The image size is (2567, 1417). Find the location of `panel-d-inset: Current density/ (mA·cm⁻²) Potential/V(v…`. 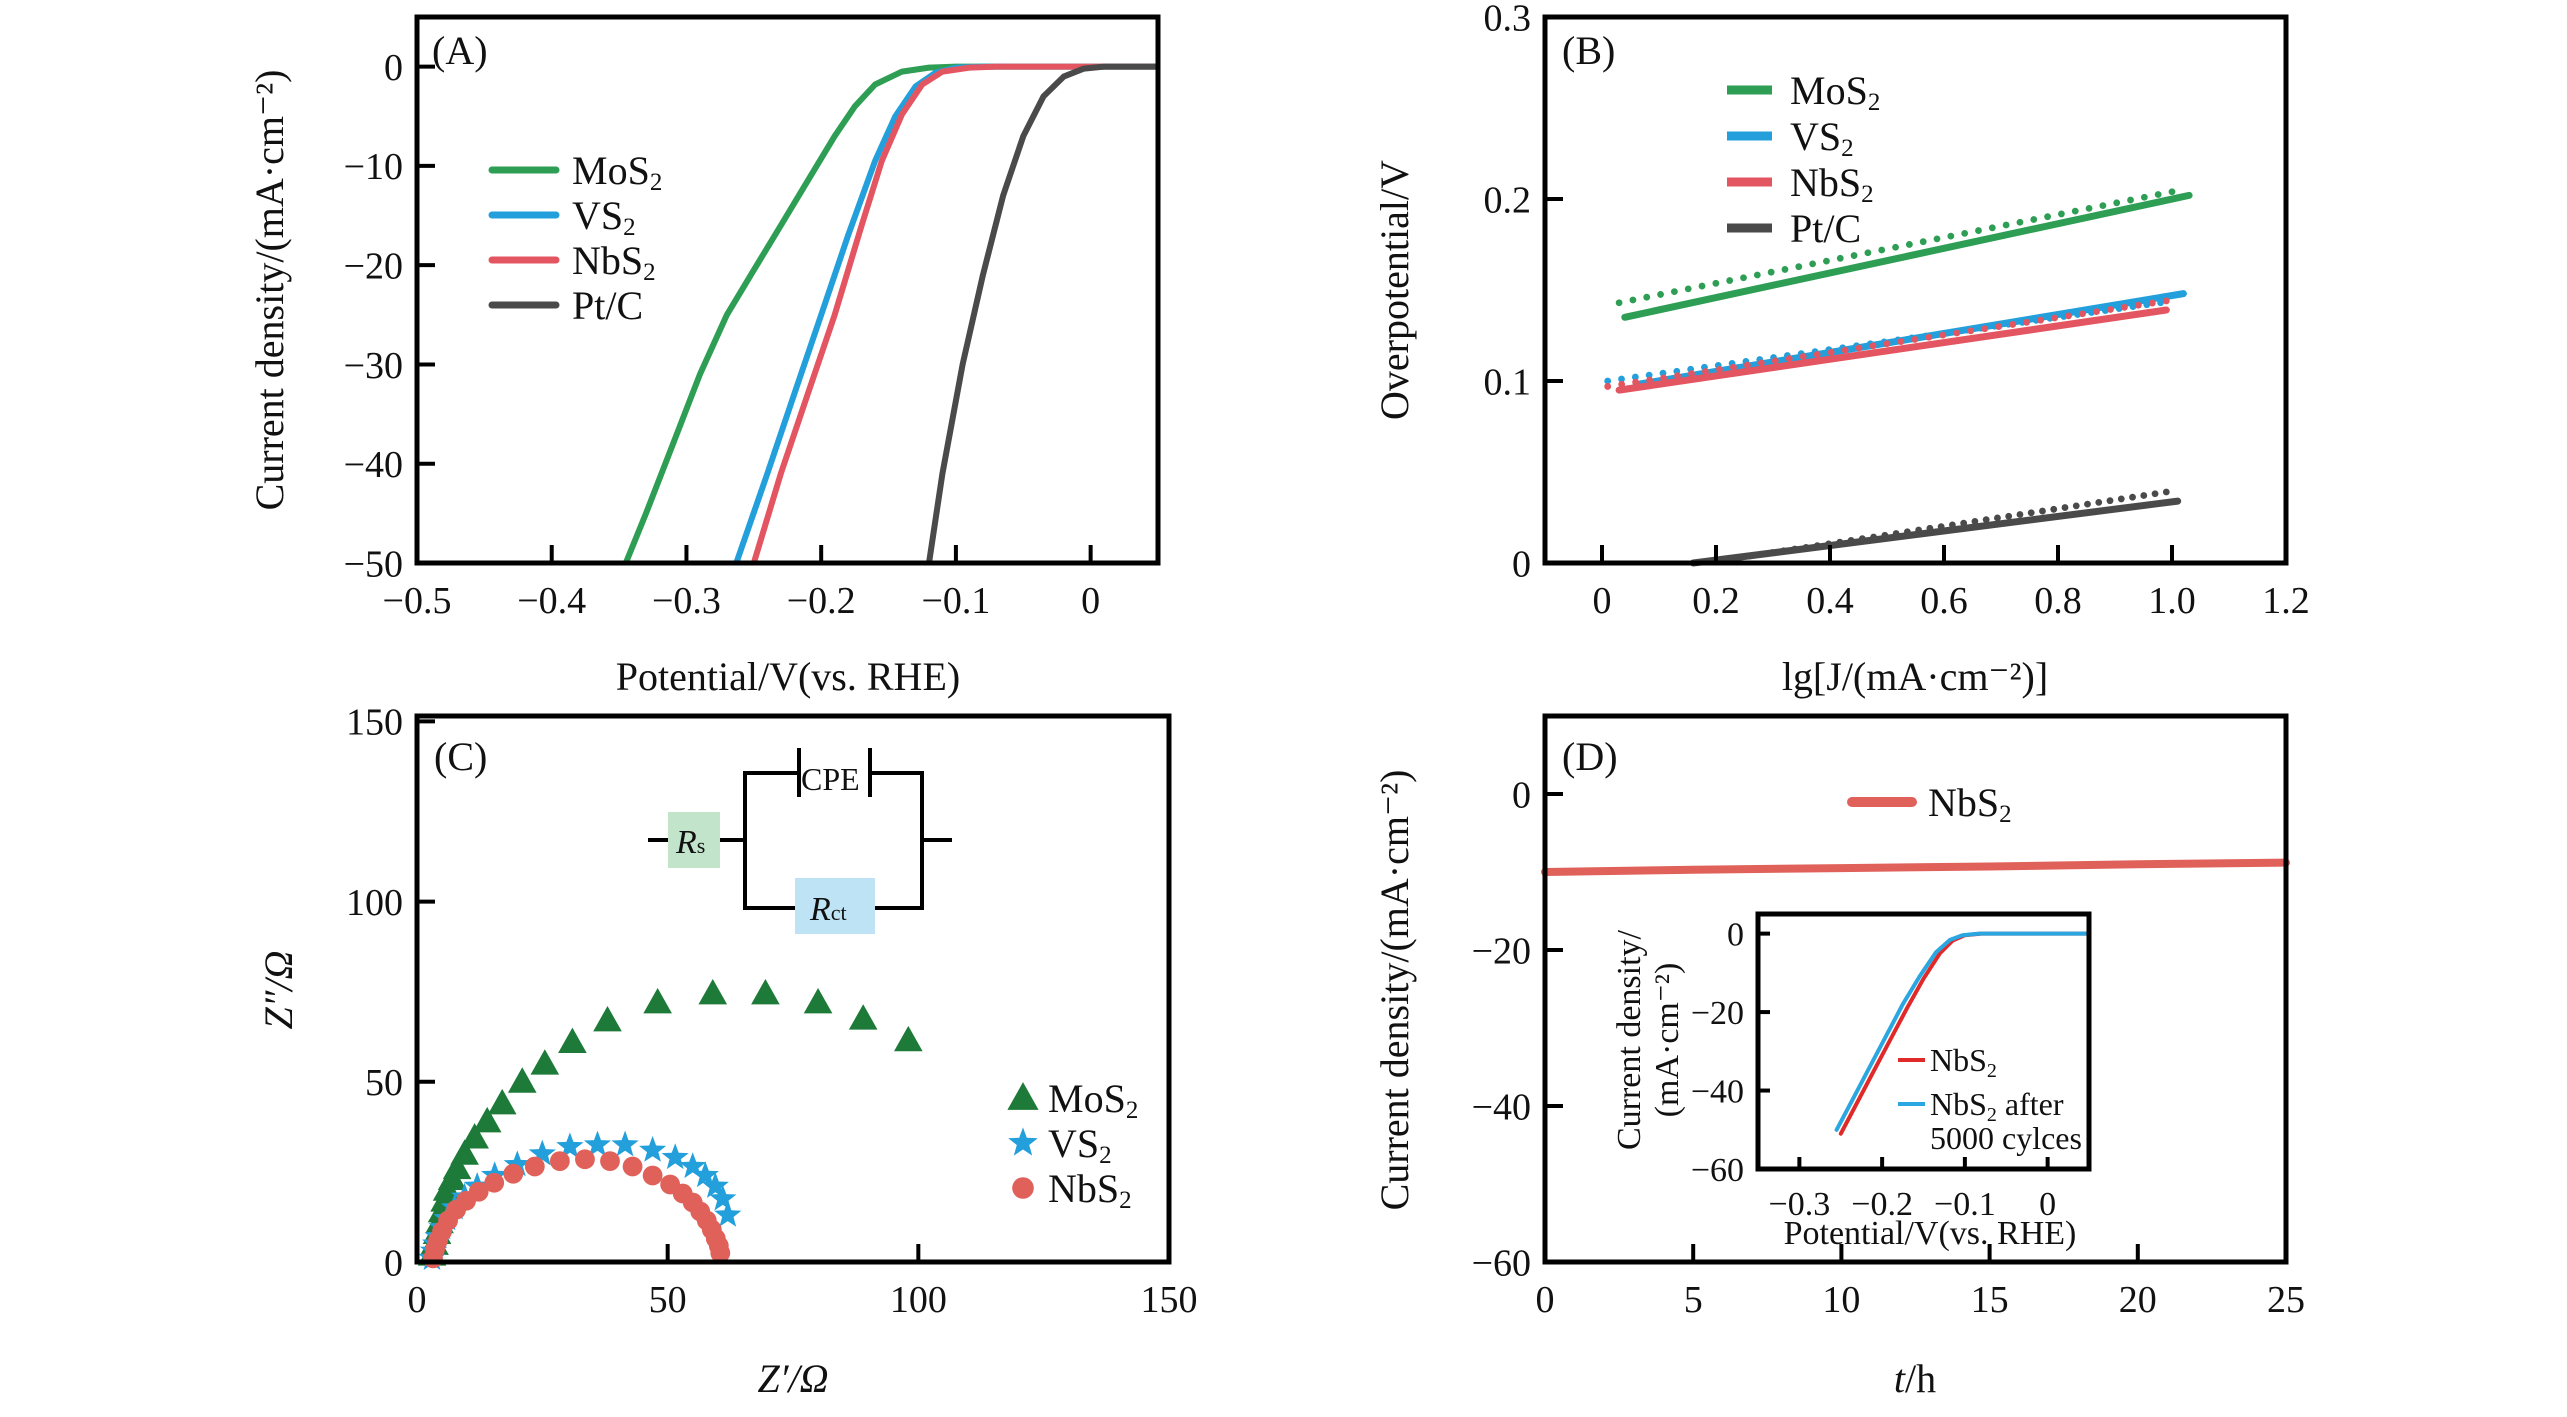

panel-d-inset: Current density/ (mA·cm⁻²) Potential/V(v… is located at coordinates (1851, 1081).